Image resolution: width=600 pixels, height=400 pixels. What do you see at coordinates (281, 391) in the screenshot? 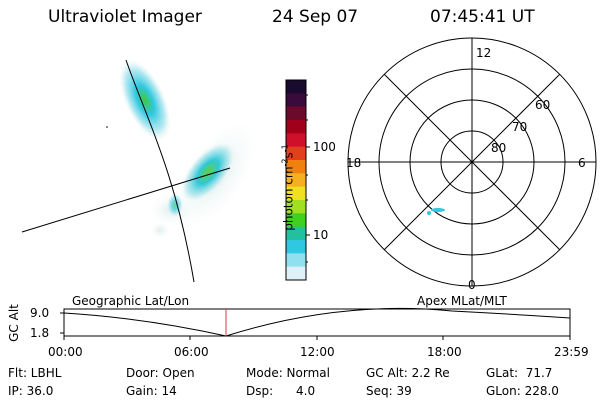
I see `dsp-info: Dsp: 4.0` at bounding box center [281, 391].